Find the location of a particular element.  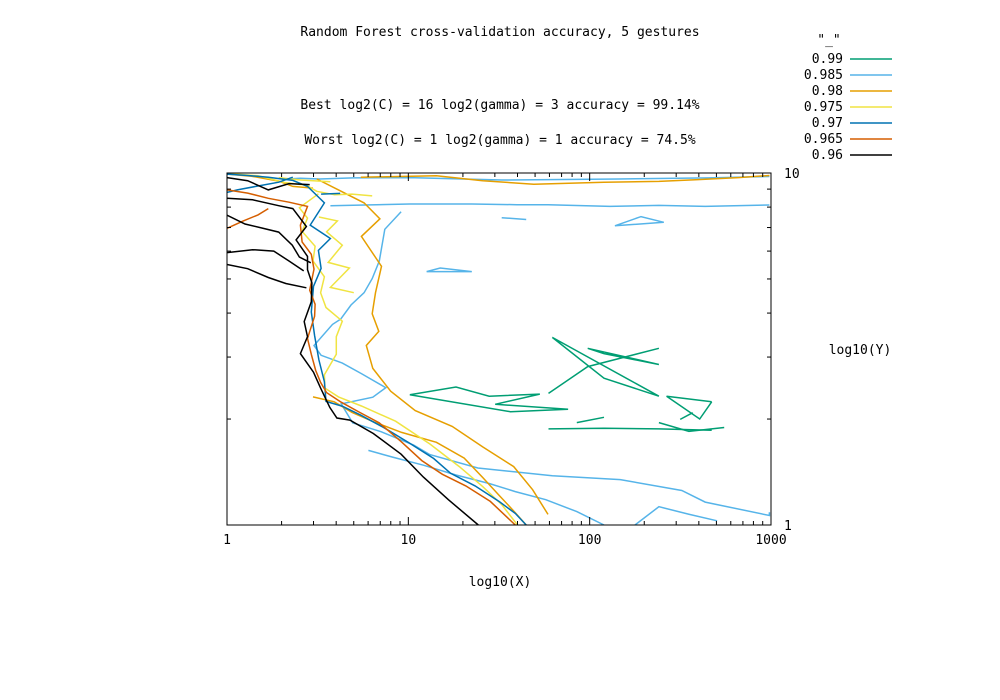

contour-0.99-segment-5 is located at coordinates (604, 371).